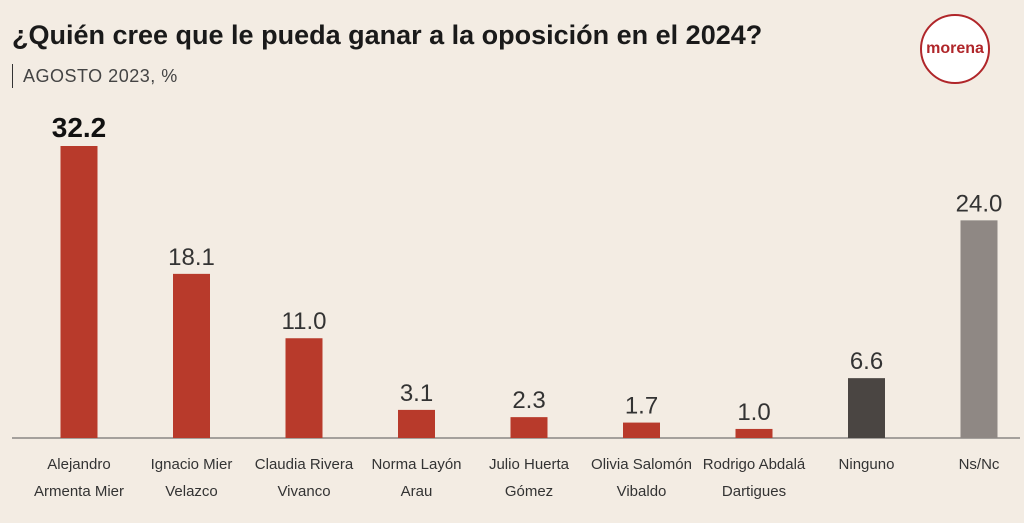  I want to click on category-label-6-line-1: Dartigues, so click(754, 491).